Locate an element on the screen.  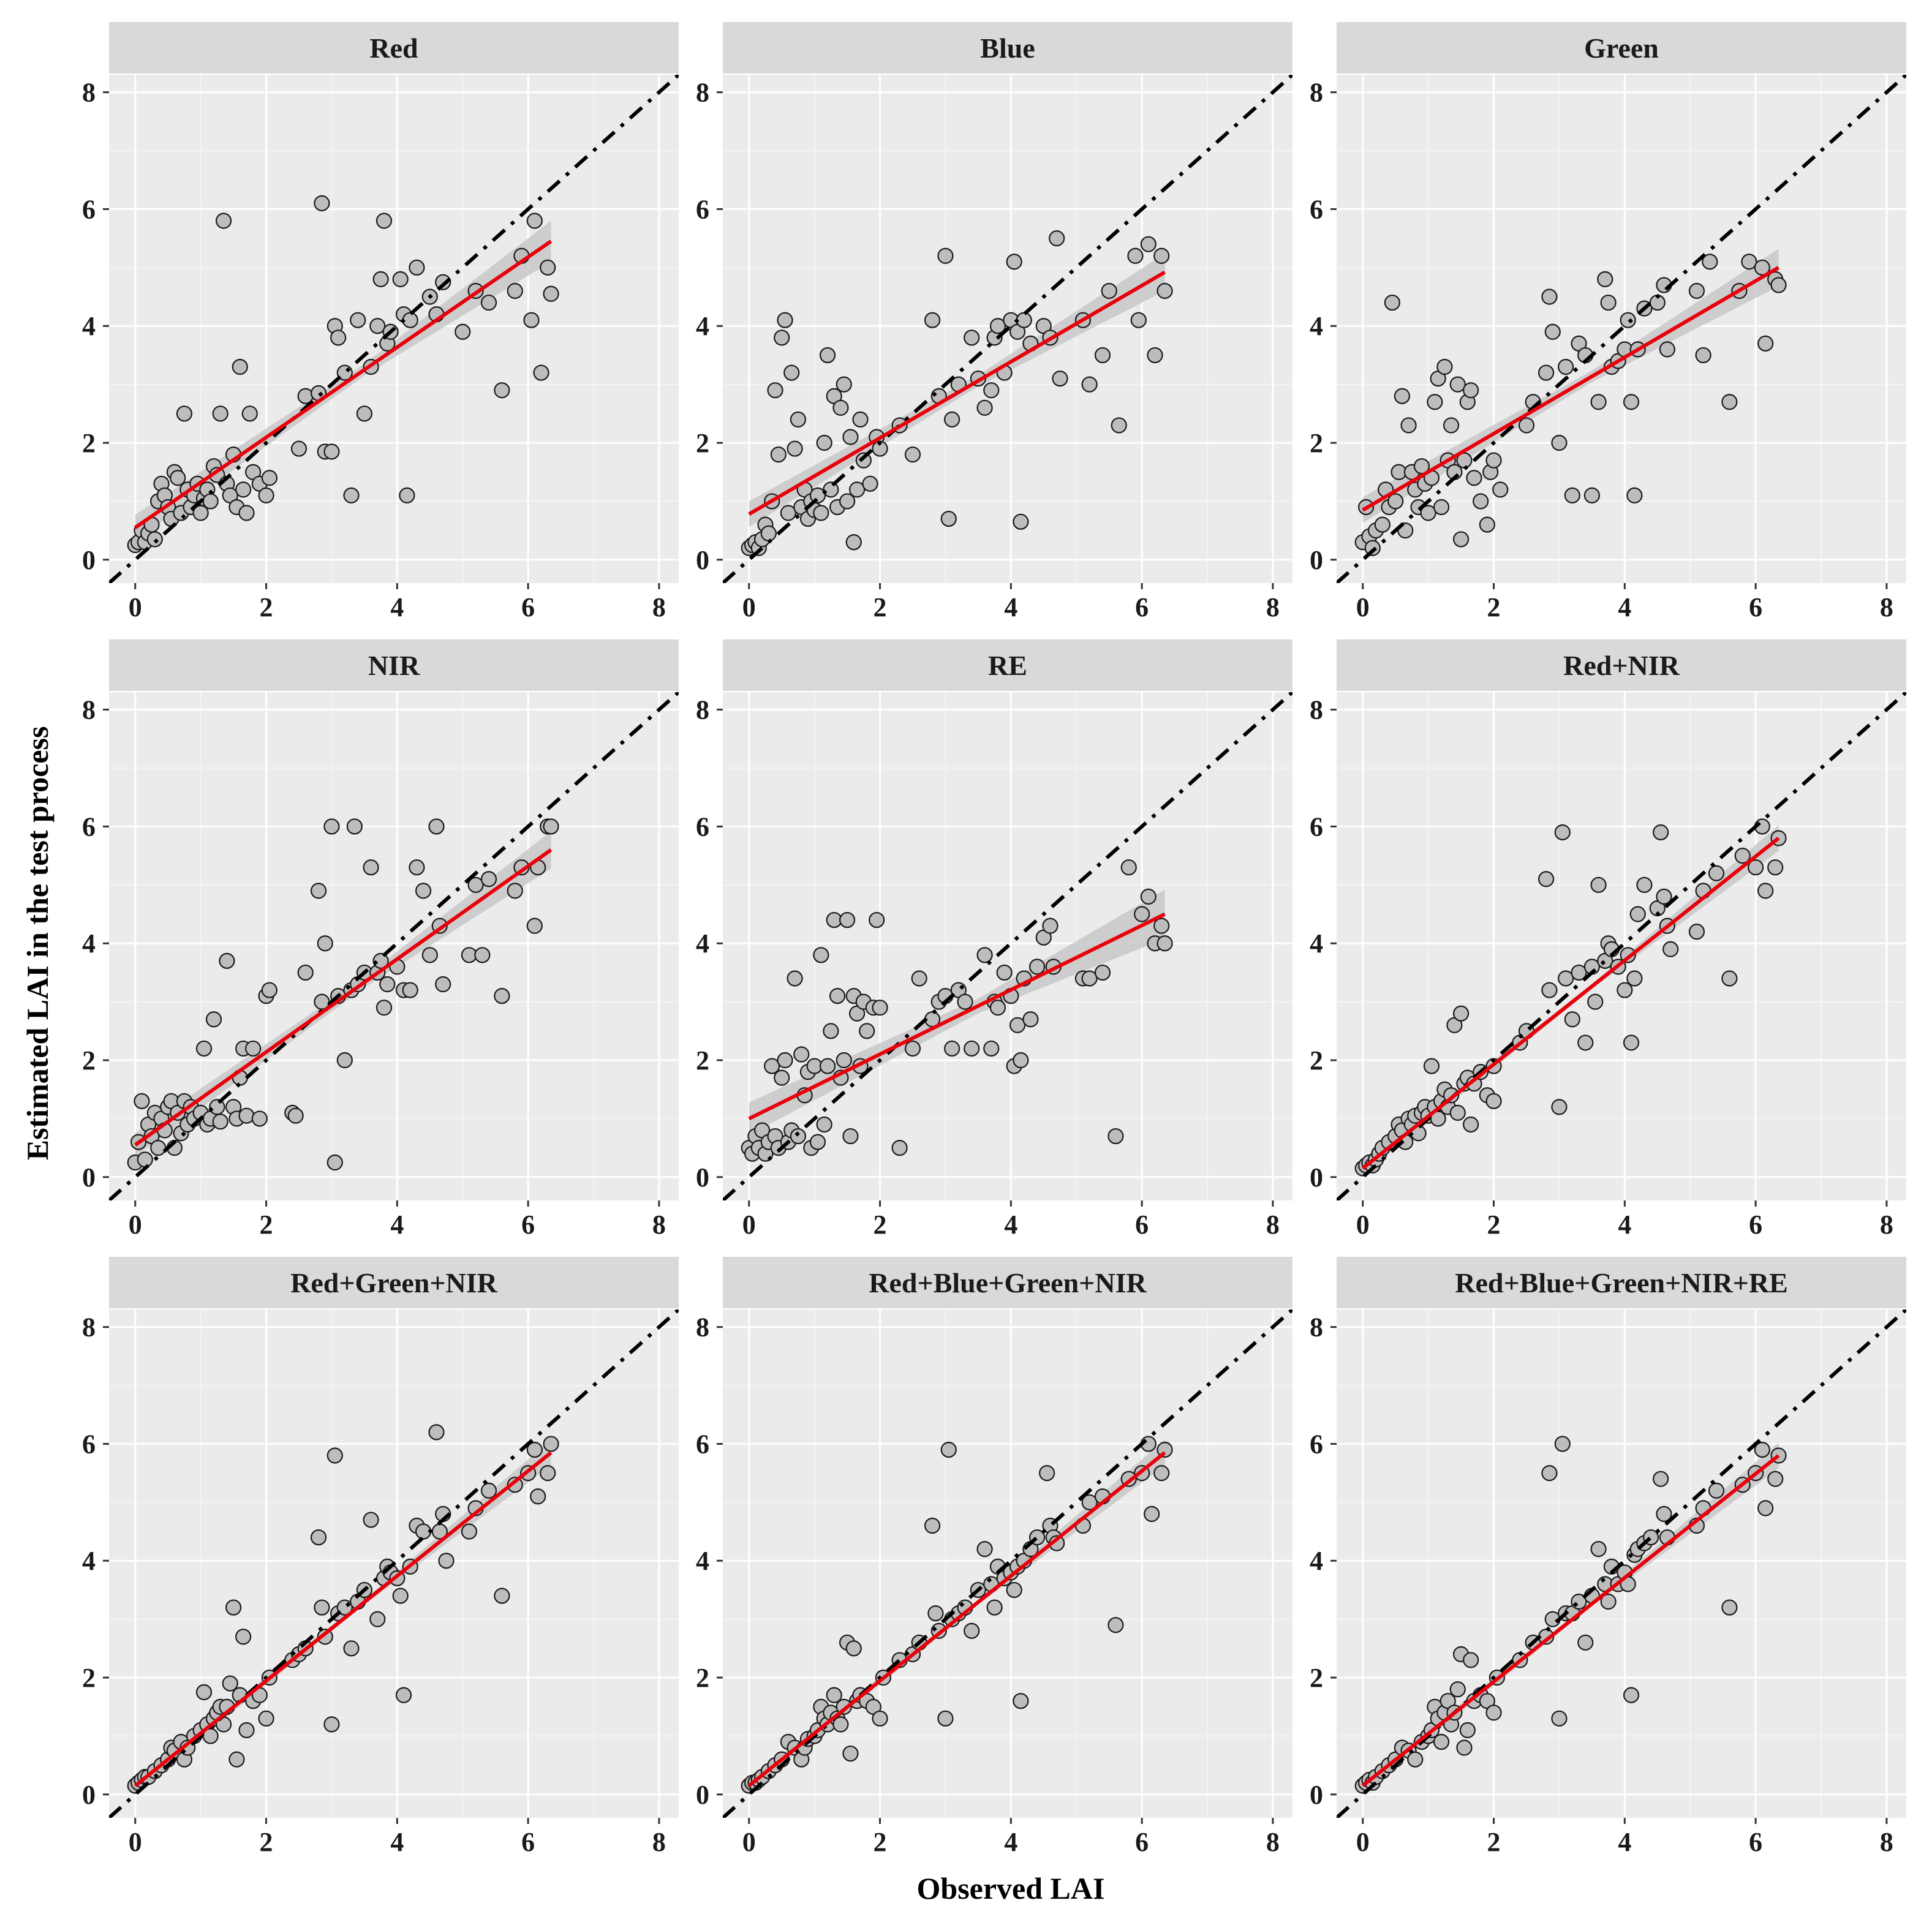
y-tick-label: 2 is located at coordinates (702, 1061).